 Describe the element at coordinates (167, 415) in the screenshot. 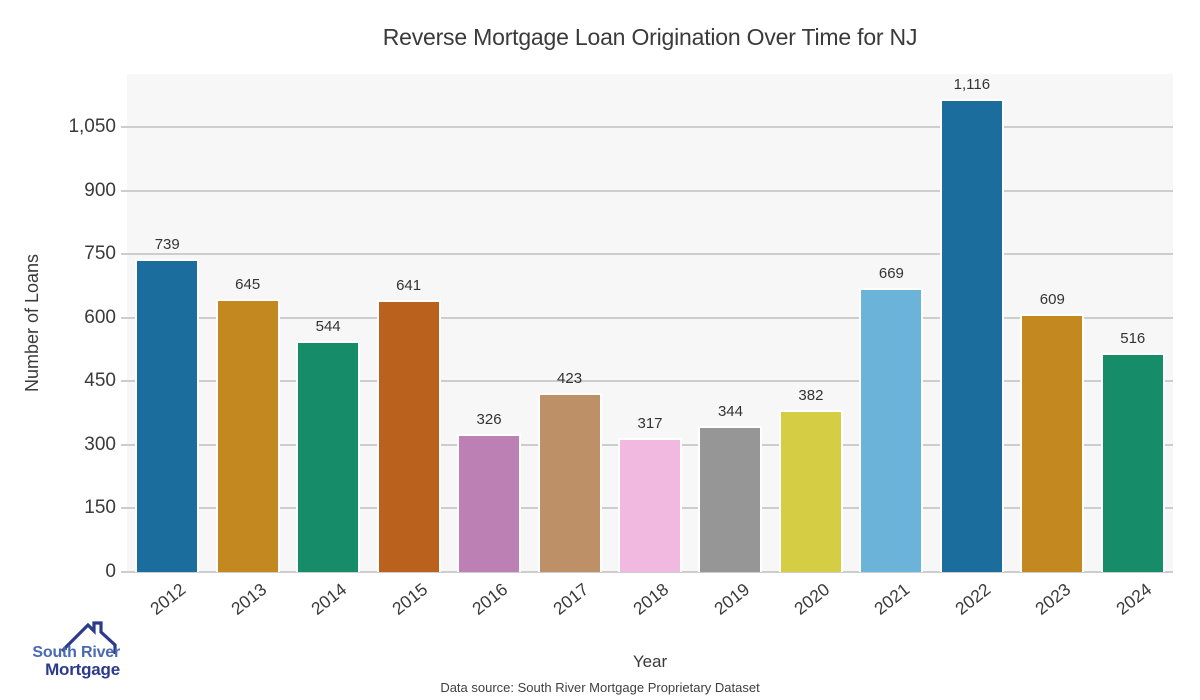

I see `bar-2012` at that location.